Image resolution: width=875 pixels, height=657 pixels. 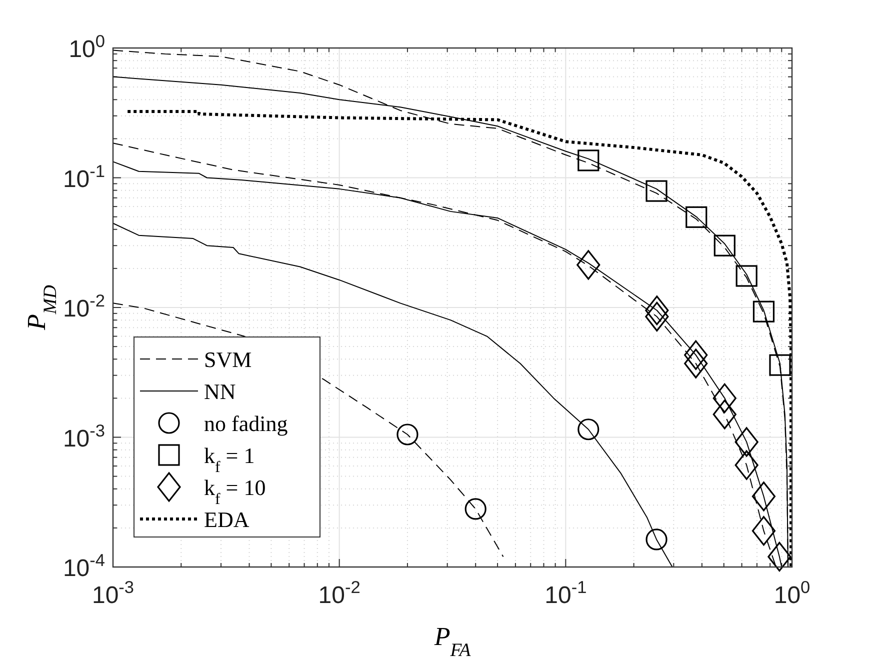 I want to click on legend-label: no fading, so click(x=246, y=423).